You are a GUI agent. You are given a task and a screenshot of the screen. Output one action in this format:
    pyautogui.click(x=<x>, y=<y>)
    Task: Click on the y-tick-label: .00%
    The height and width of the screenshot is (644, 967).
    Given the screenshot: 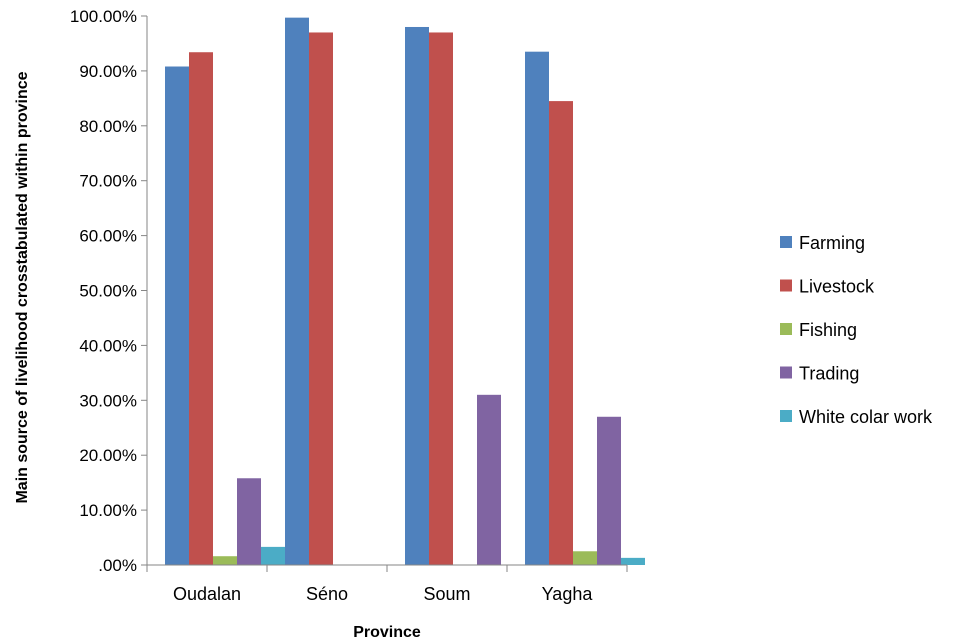 What is the action you would take?
    pyautogui.click(x=117, y=565)
    